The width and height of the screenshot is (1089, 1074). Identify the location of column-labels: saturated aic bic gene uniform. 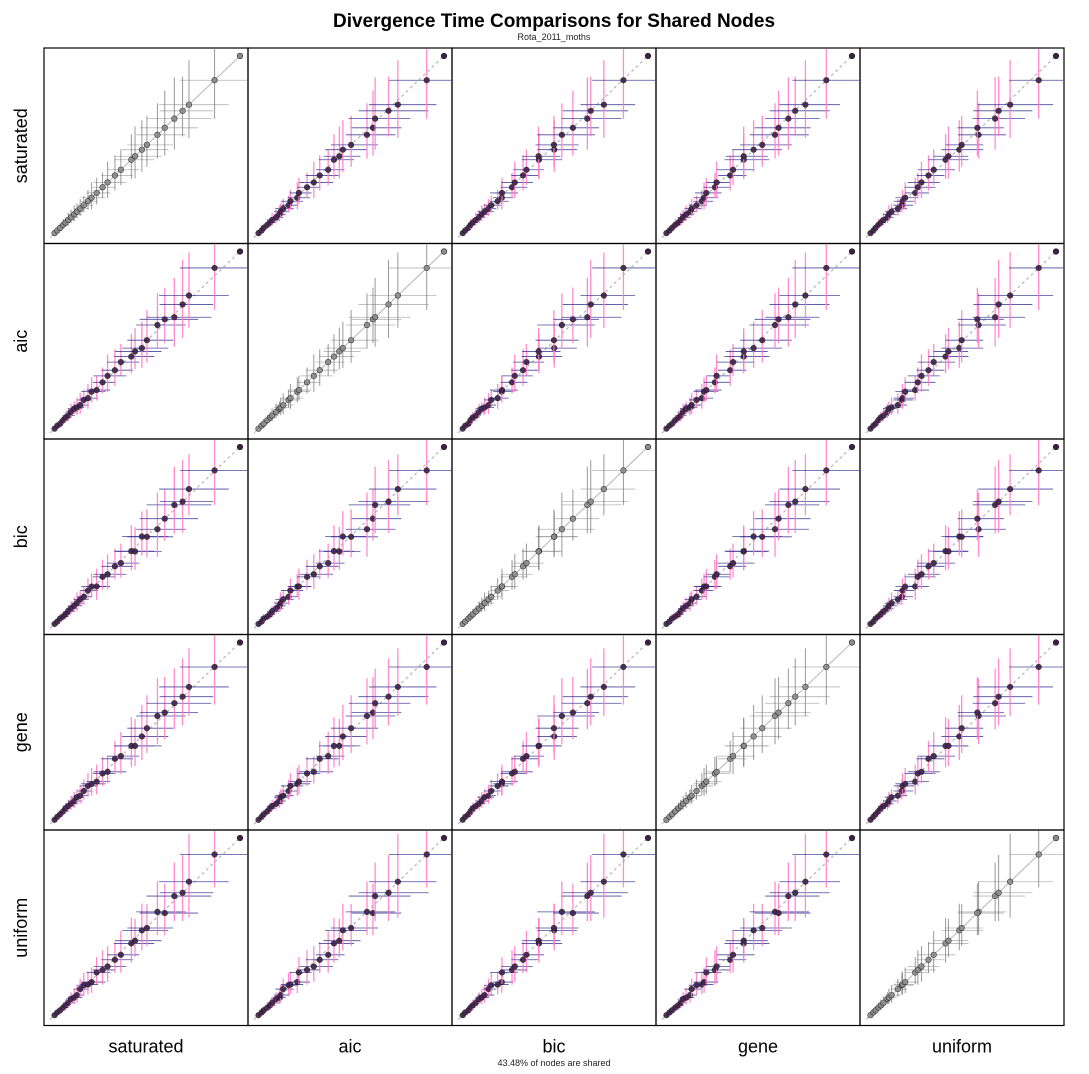
(550, 1047).